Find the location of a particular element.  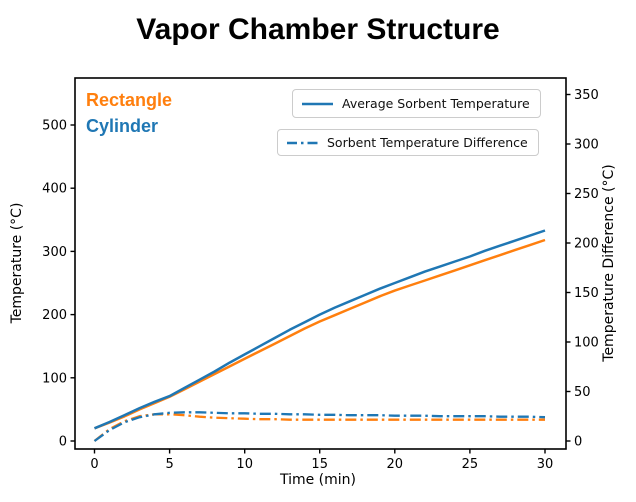

annotation-rectangle: Rectangle is located at coordinates (129, 100).